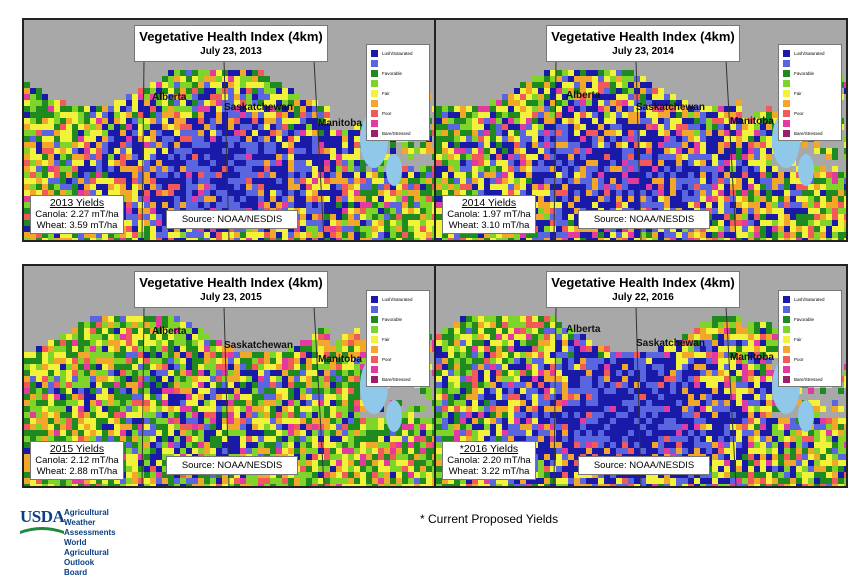  I want to click on yields-title: *2016 Yields, so click(489, 449).